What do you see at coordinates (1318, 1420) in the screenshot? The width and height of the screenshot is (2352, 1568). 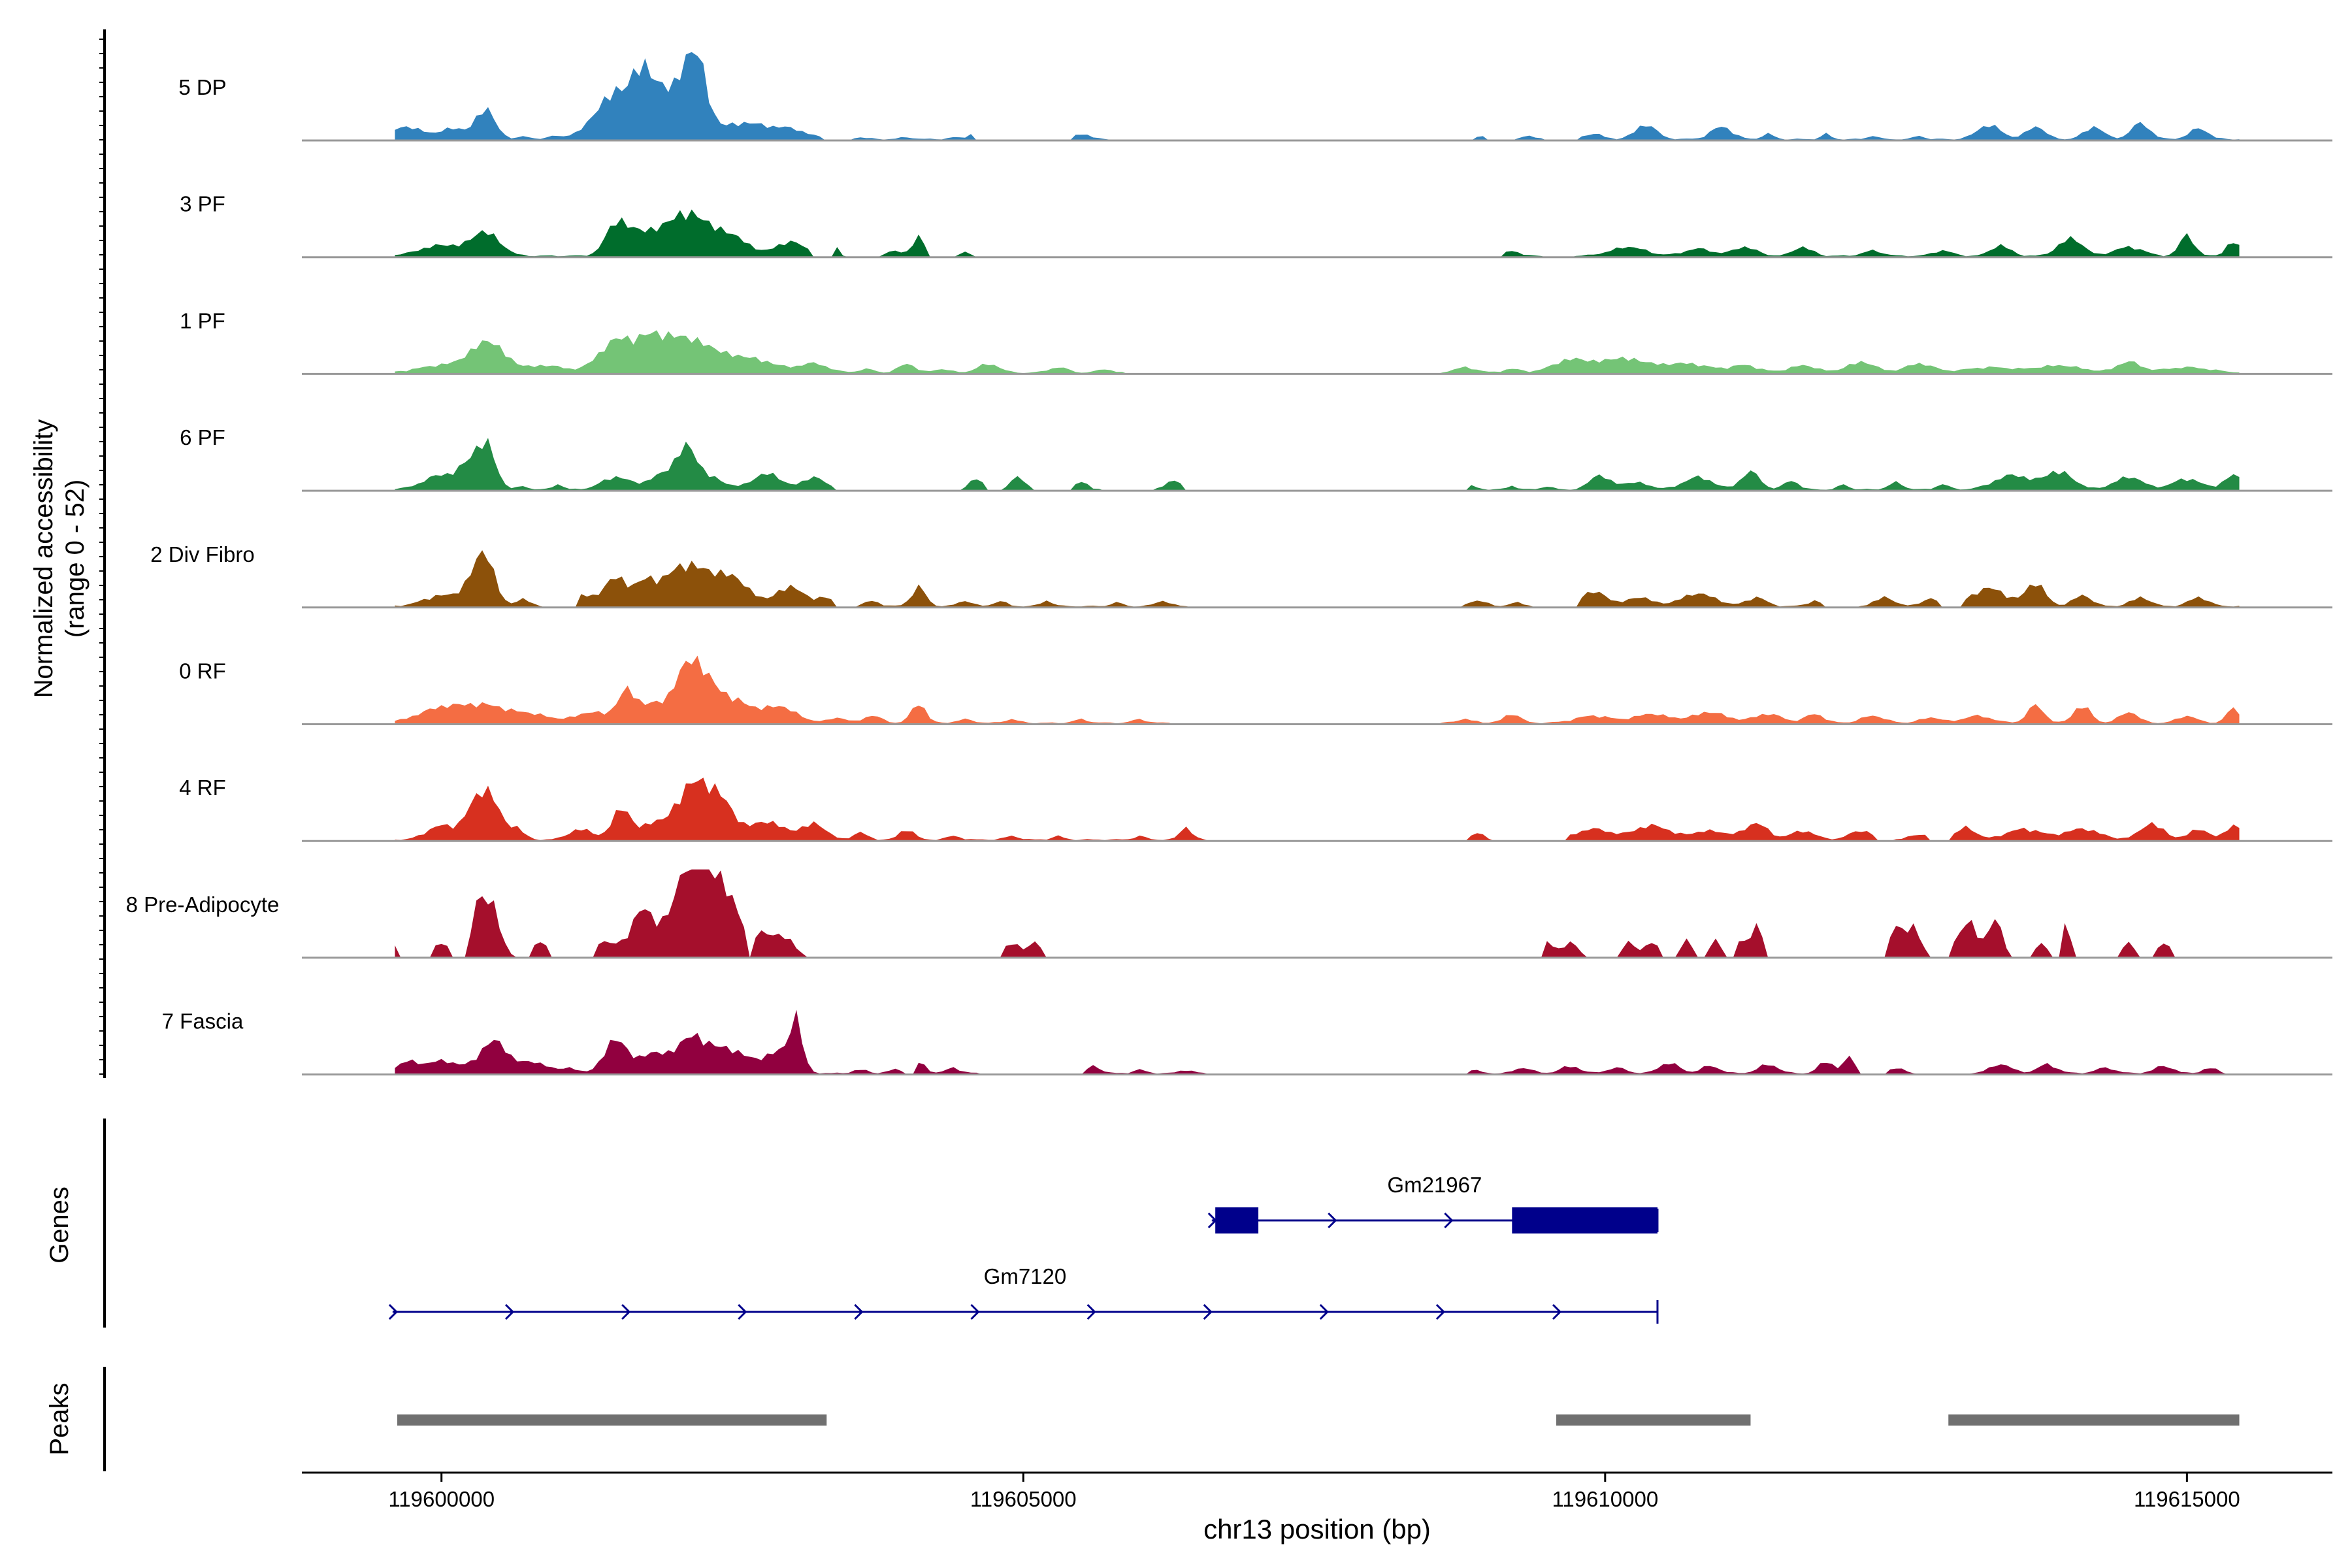 I see `peaks-content` at bounding box center [1318, 1420].